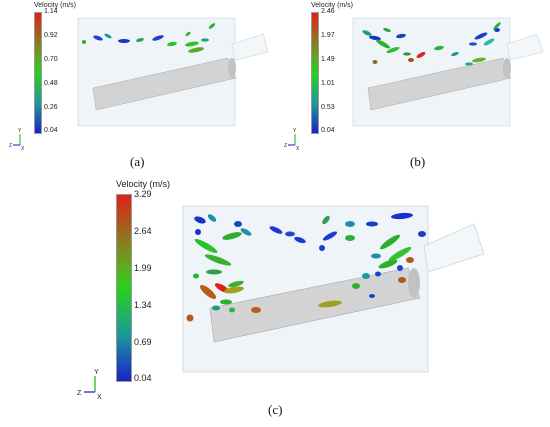  Describe the element at coordinates (55, 5) in the screenshot. I see `colorbar-title-a: Velocity (m/s)` at that location.